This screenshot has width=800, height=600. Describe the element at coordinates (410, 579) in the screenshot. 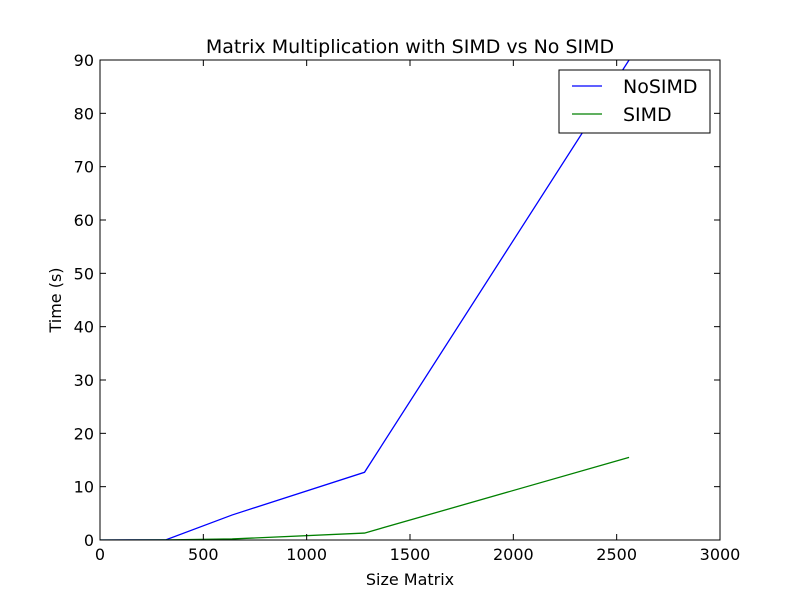

I see `x-axis-label: Size Matrix` at that location.